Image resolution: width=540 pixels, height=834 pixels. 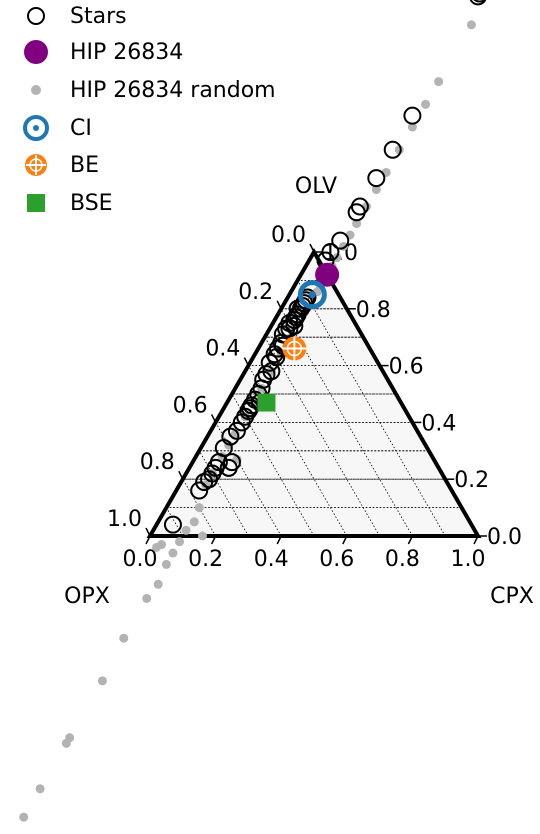 I want to click on ci-marker-ring, so click(x=312, y=295).